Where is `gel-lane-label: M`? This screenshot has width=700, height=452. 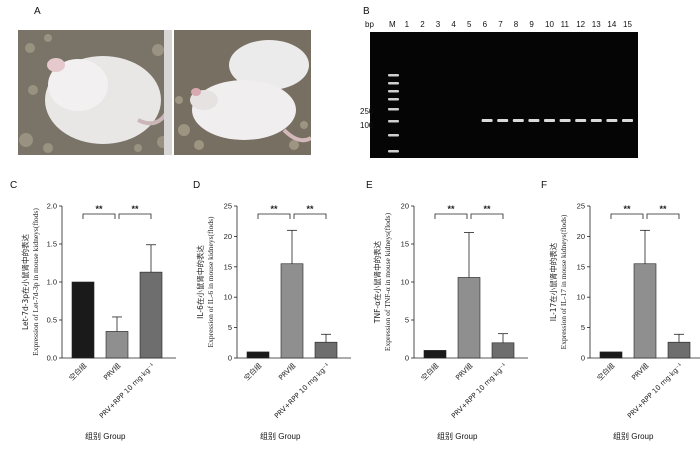 gel-lane-label: M is located at coordinates (392, 24).